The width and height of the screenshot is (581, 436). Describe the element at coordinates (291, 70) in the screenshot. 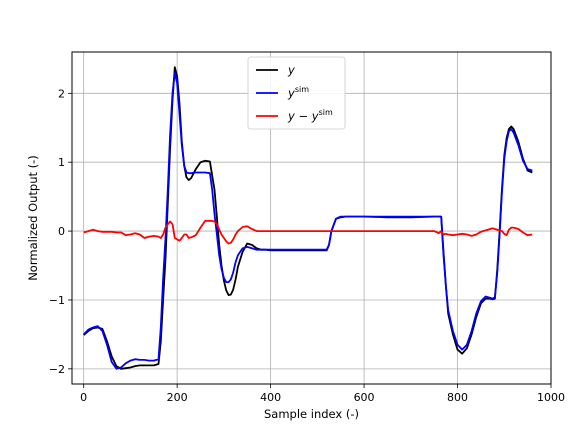

I see `legend-entry-label: y` at that location.